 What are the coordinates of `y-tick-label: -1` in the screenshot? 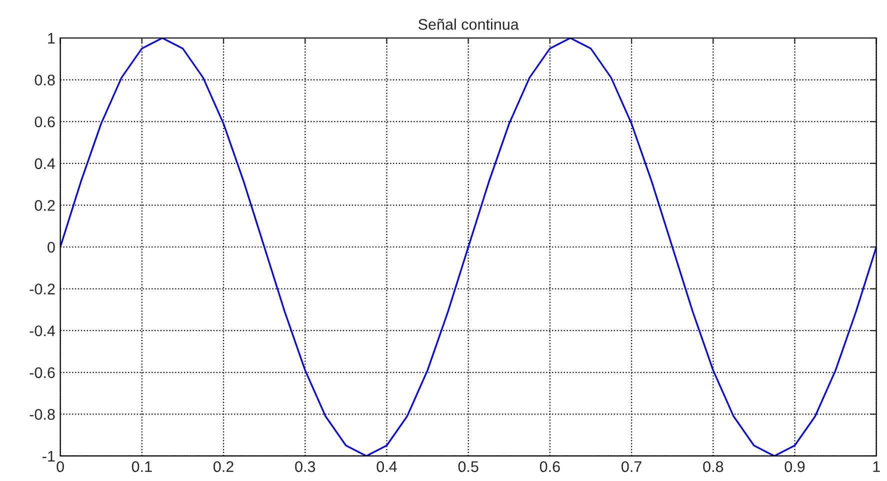 It's located at (48, 456).